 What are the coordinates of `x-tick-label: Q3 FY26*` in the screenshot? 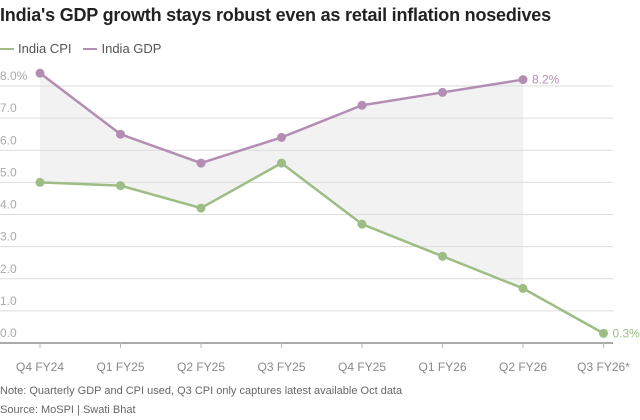 It's located at (603, 367).